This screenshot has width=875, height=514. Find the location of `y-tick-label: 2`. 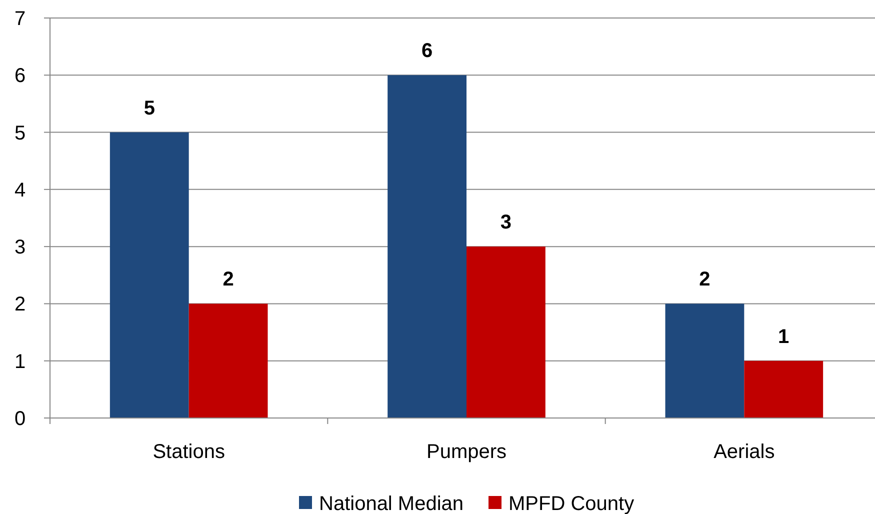

y-tick-label: 2 is located at coordinates (20, 305).